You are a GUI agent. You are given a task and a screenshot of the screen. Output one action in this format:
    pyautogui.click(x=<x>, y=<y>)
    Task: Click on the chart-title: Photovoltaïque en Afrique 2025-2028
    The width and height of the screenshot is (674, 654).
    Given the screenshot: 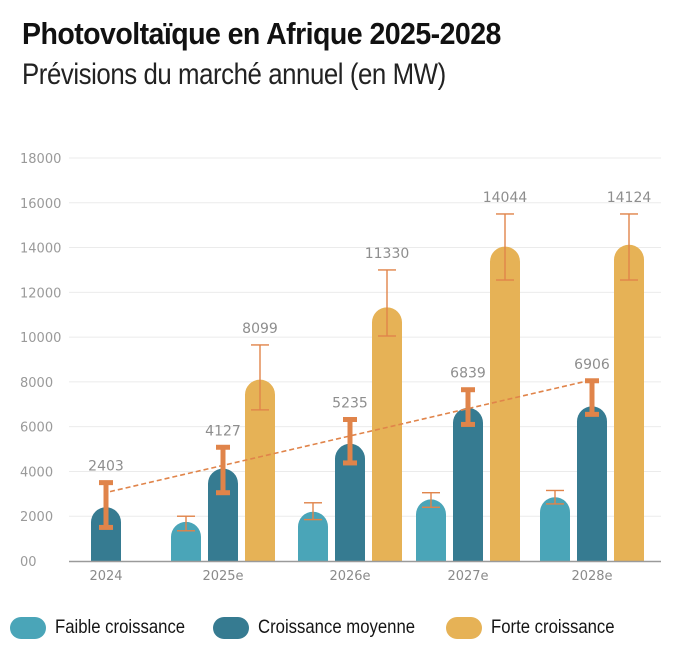 What is the action you would take?
    pyautogui.click(x=261, y=33)
    